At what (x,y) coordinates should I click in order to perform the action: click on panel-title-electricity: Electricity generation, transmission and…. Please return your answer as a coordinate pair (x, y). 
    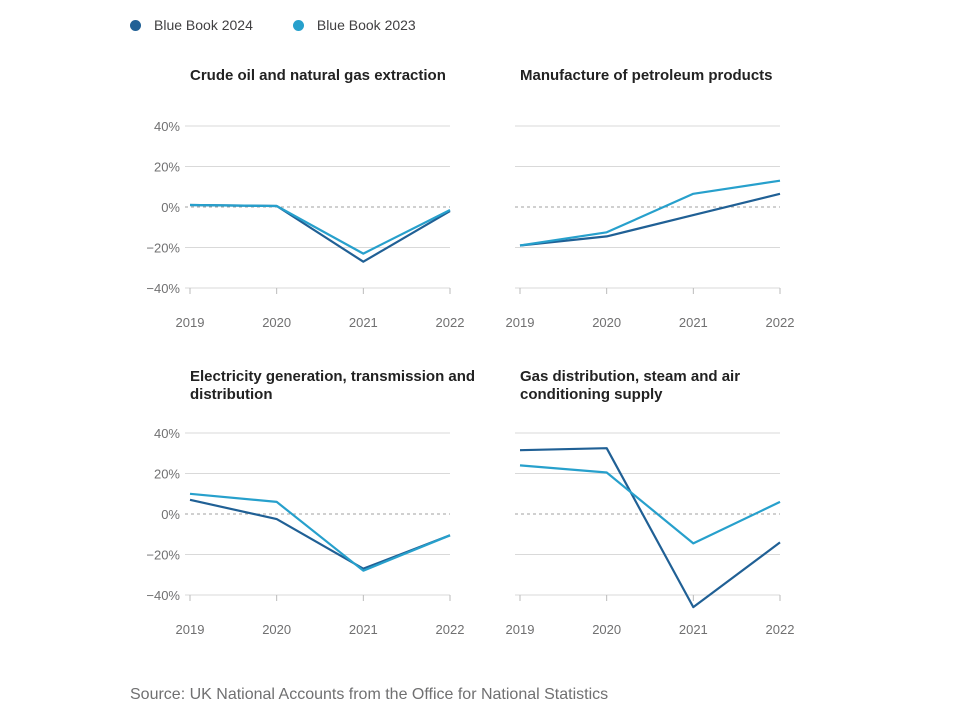
    Looking at the image, I should click on (333, 385).